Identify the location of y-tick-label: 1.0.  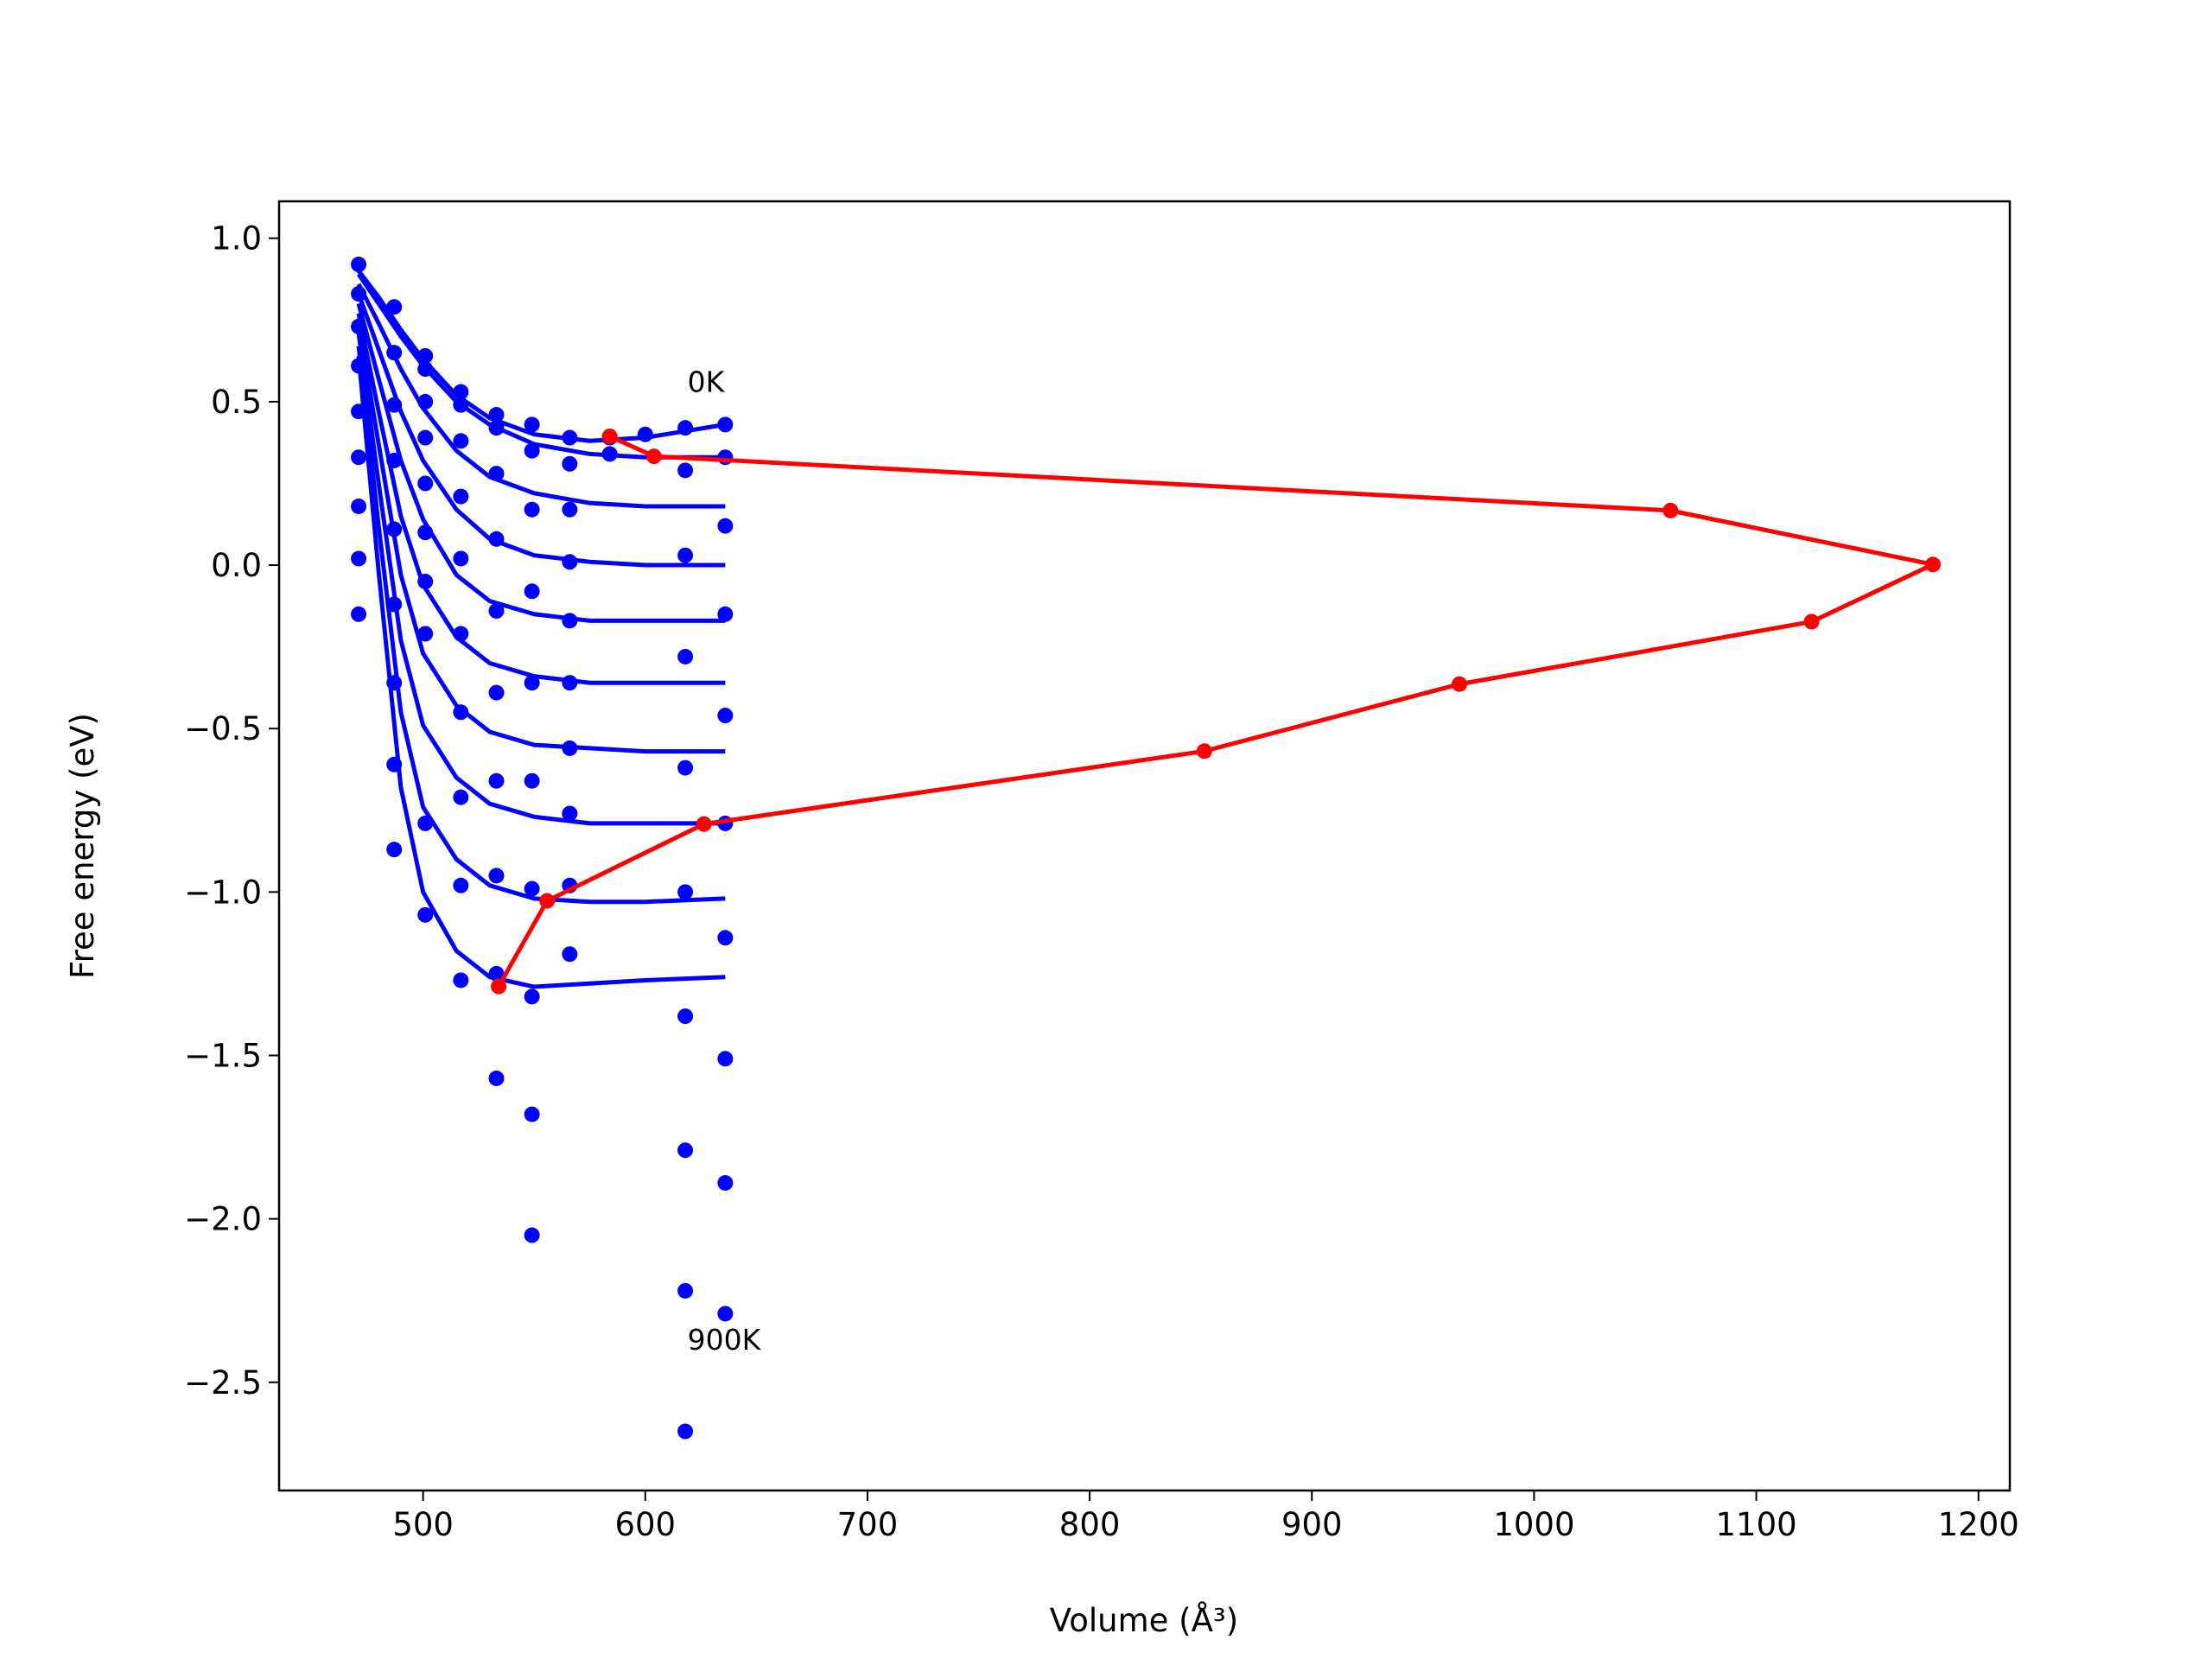
(236, 238).